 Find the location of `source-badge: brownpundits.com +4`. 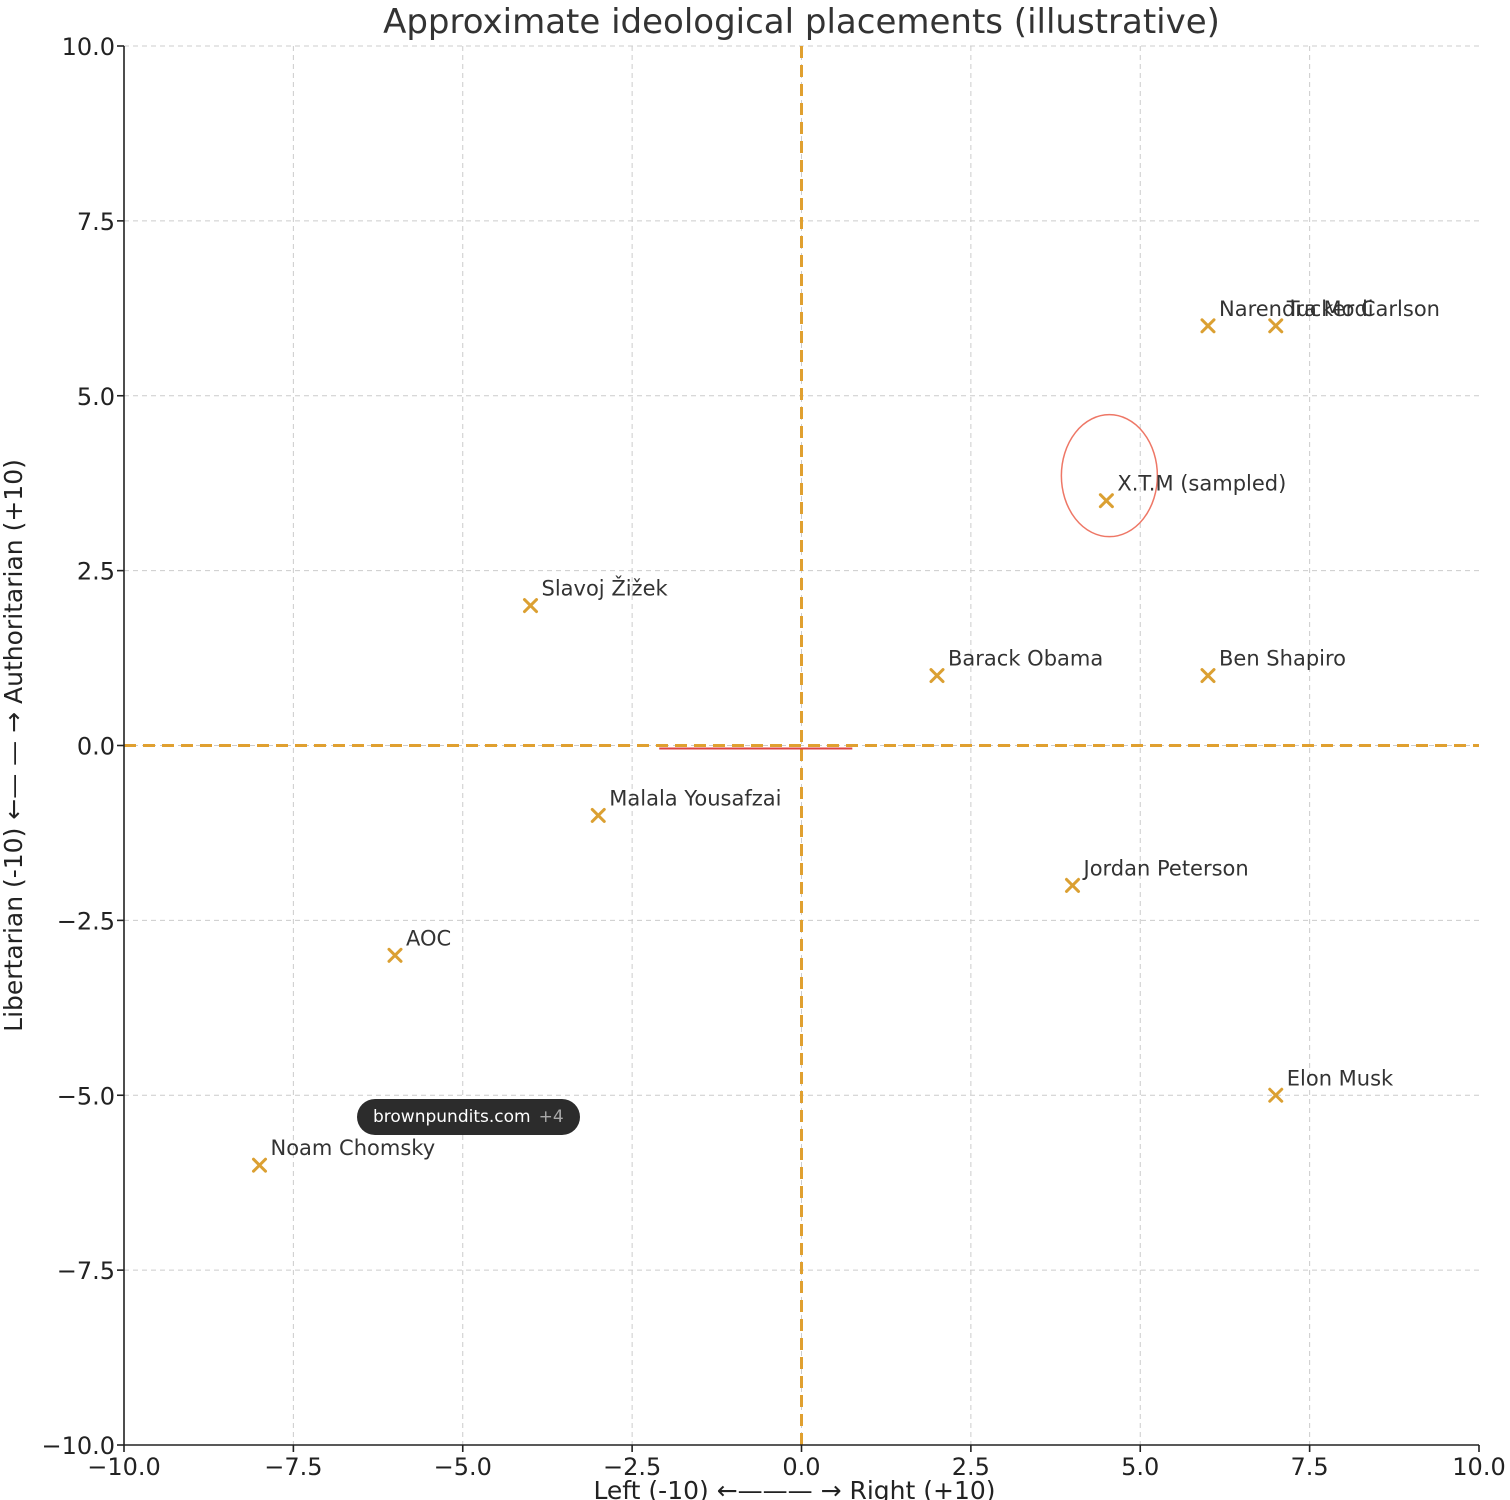

source-badge: brownpundits.com +4 is located at coordinates (468, 1117).